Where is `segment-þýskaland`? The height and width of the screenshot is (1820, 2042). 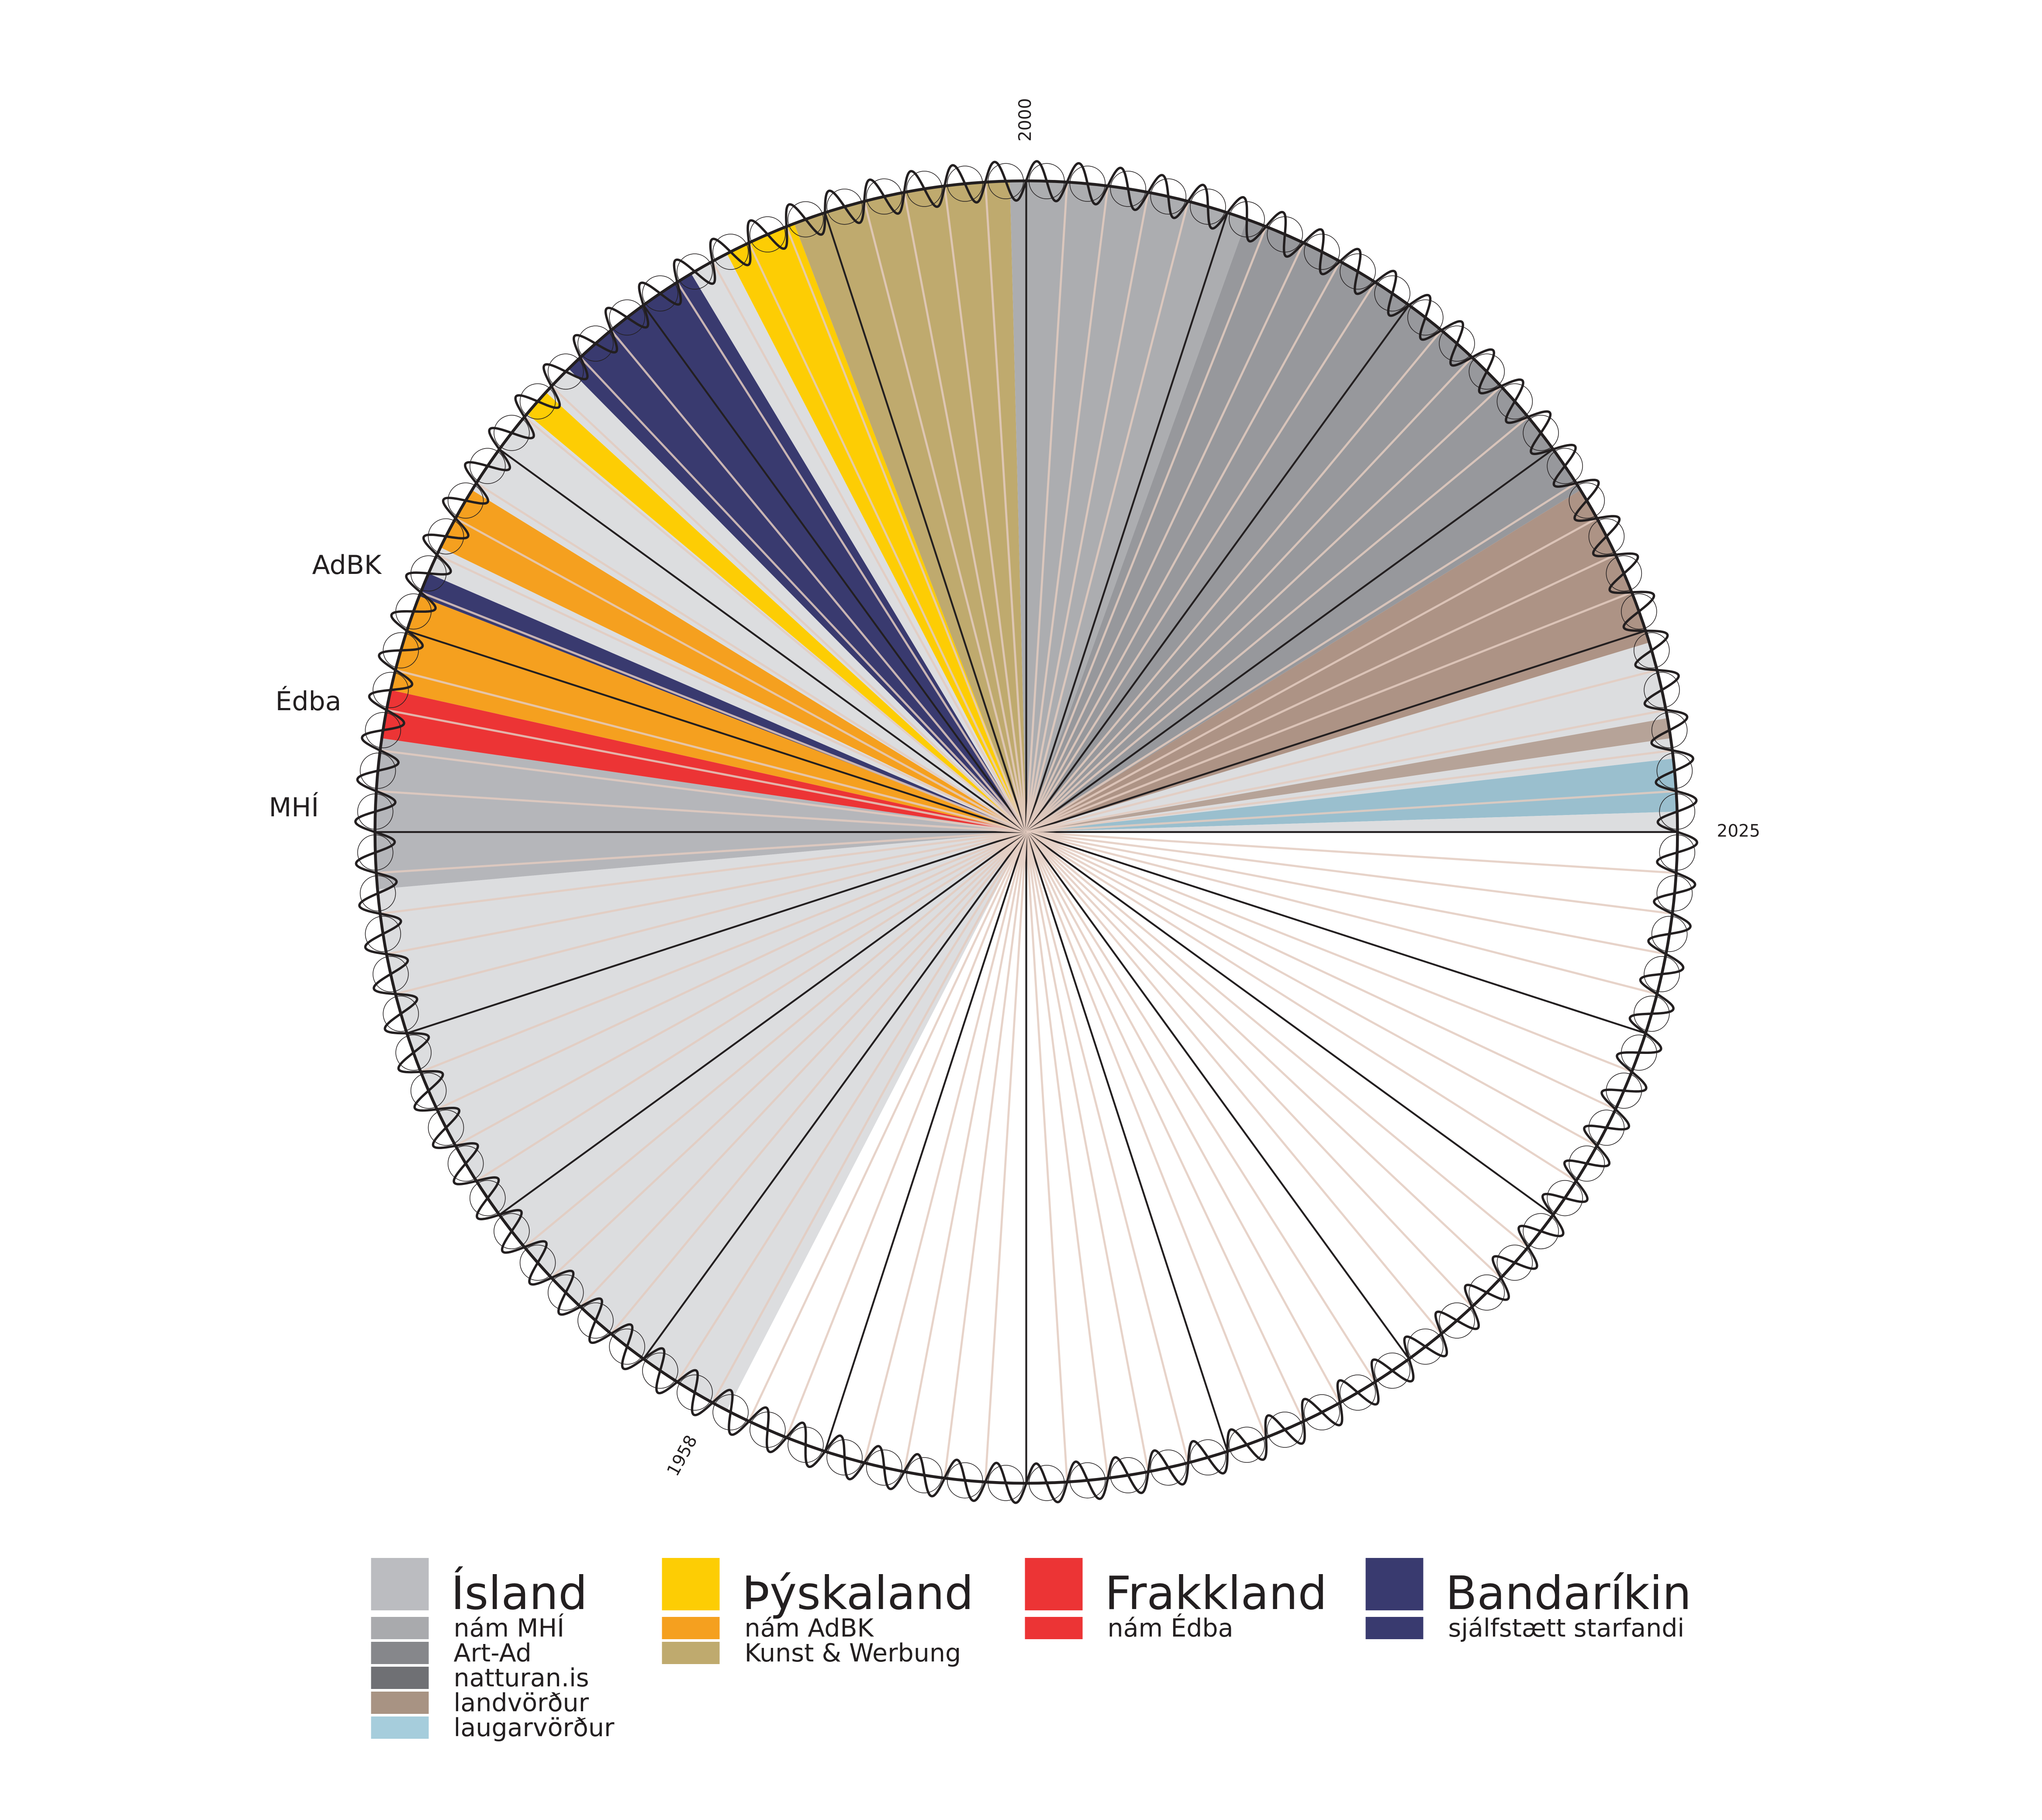 segment-þýskaland is located at coordinates (776, 612).